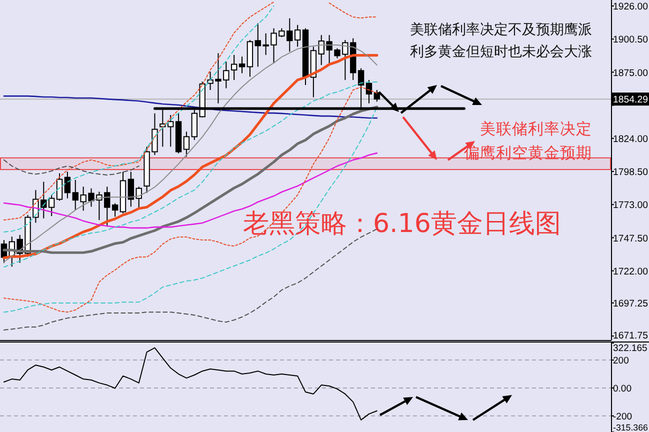  What do you see at coordinates (630, 40) in the screenshot?
I see `y-tick-label: 1900.50` at bounding box center [630, 40].